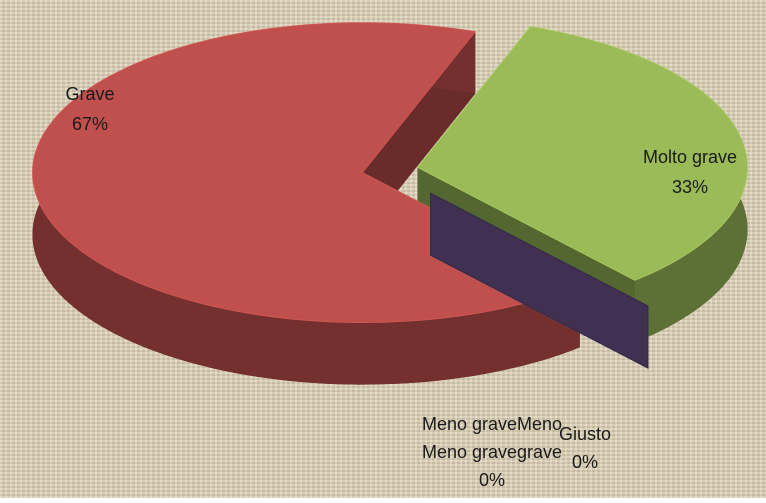  What do you see at coordinates (690, 157) in the screenshot?
I see `data-label-name: Molto grave` at bounding box center [690, 157].